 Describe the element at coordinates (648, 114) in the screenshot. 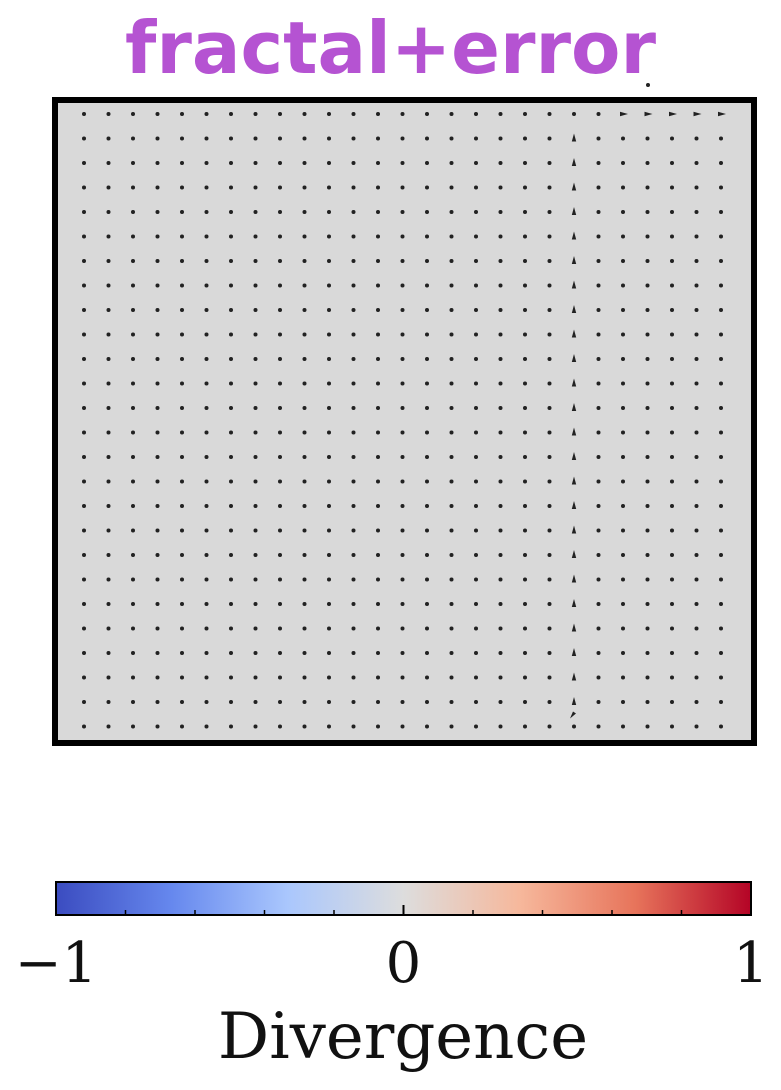

I see `vector-arrow-right` at that location.